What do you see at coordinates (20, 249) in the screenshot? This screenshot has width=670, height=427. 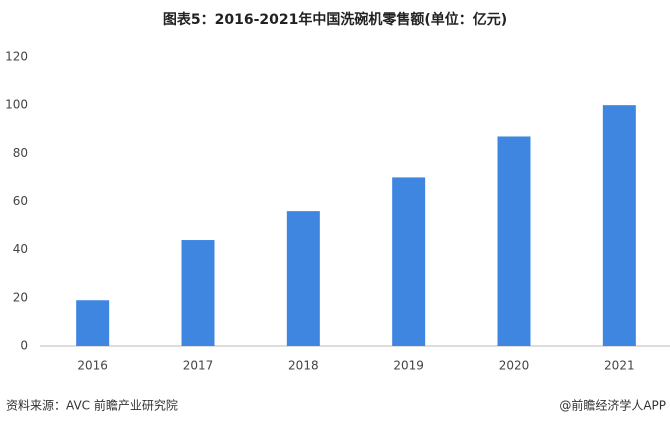 I see `y-tick-label: 40` at bounding box center [20, 249].